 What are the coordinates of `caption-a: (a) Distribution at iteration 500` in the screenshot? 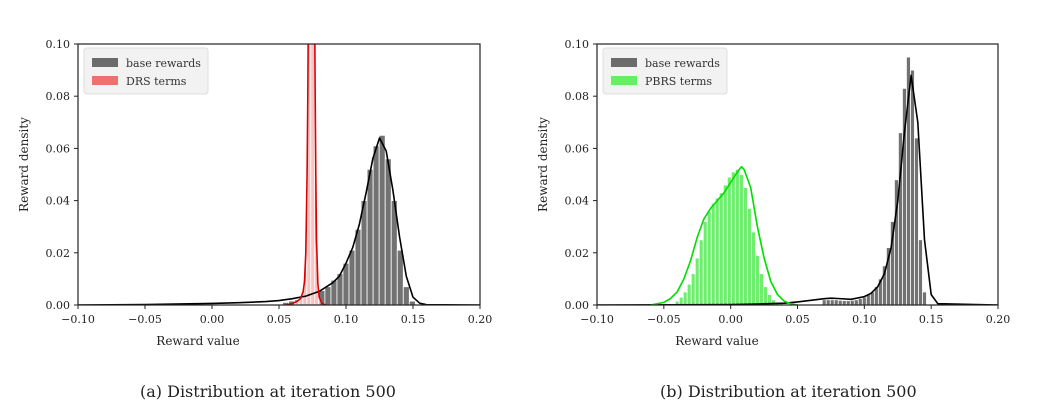 It's located at (268, 391).